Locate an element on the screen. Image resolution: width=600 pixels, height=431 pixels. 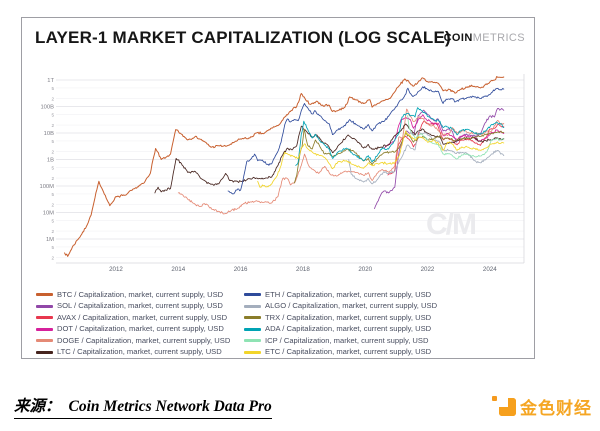
svg-text: 1B is located at coordinates (50, 161).